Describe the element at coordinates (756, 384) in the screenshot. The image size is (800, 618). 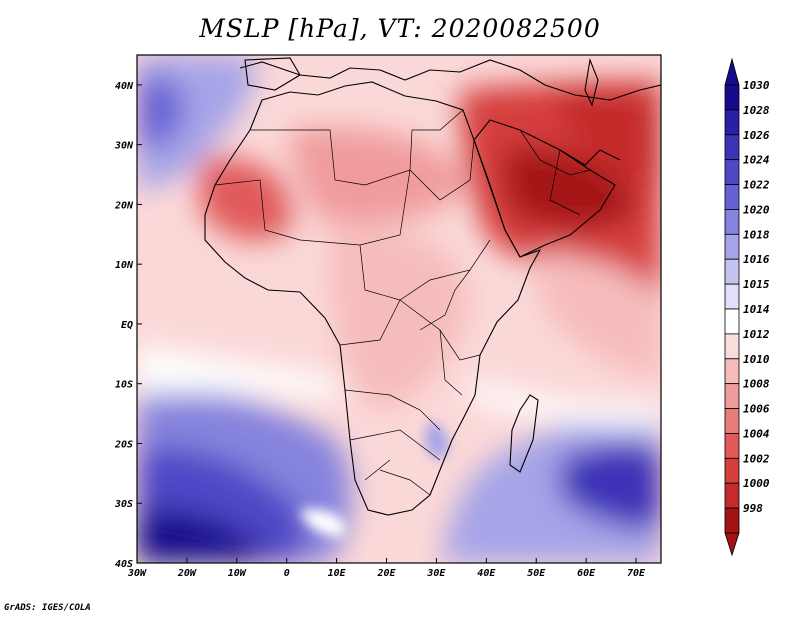
I see `colorbar-label: 1008` at that location.